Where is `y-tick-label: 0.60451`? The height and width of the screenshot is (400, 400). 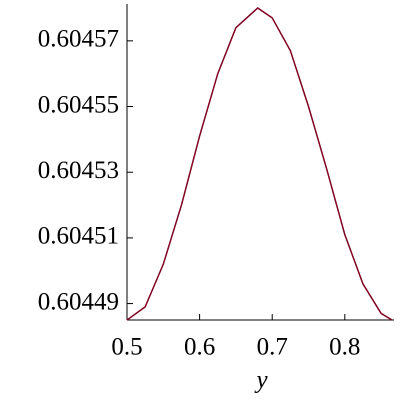 y-tick-label: 0.60451 is located at coordinates (78, 236).